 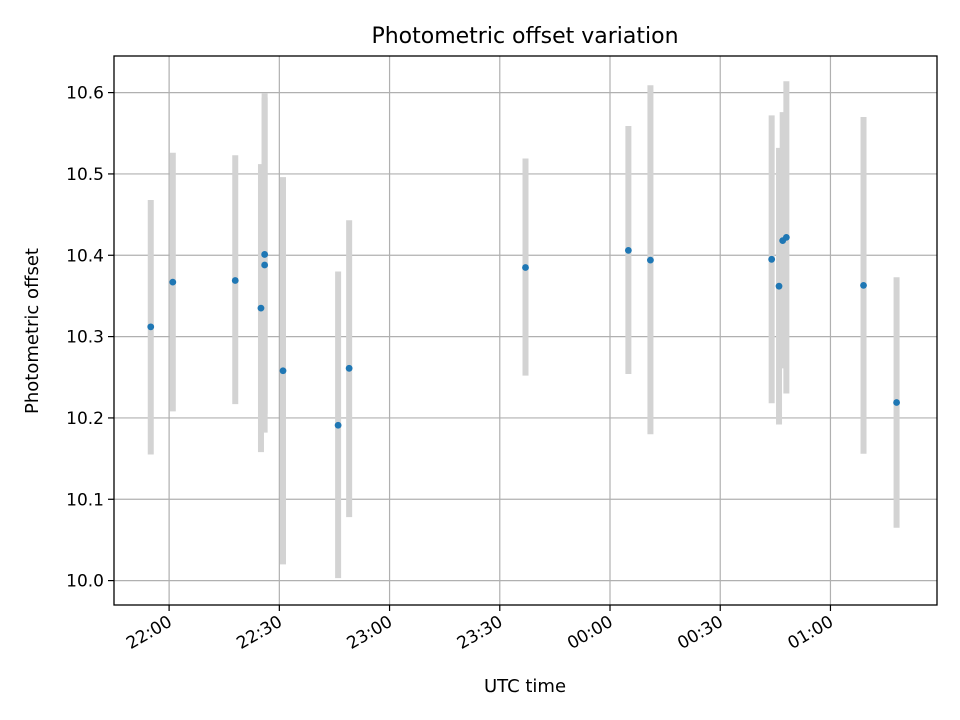 I want to click on y-tick-label: 10.6, so click(x=85, y=94).